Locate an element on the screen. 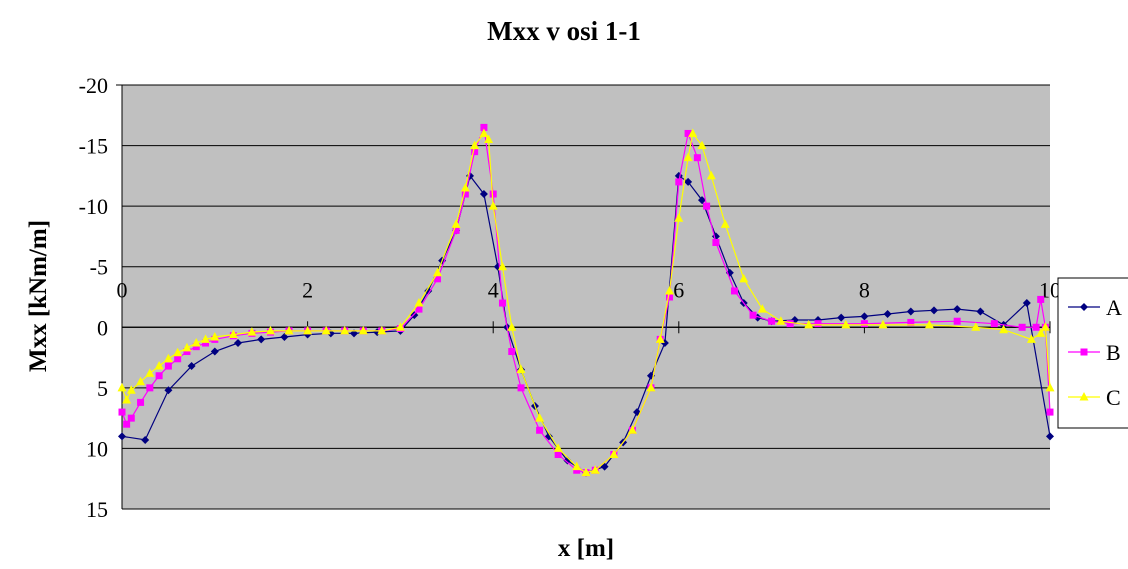 This screenshot has width=1128, height=569. legend-item-B: B is located at coordinates (1094, 352).